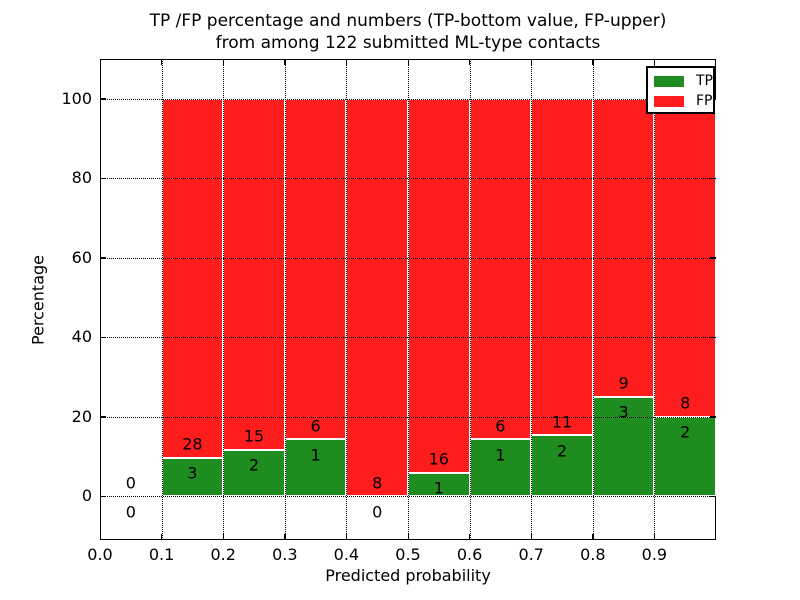 This screenshot has width=800, height=600. I want to click on legend-swatch-fp, so click(669, 101).